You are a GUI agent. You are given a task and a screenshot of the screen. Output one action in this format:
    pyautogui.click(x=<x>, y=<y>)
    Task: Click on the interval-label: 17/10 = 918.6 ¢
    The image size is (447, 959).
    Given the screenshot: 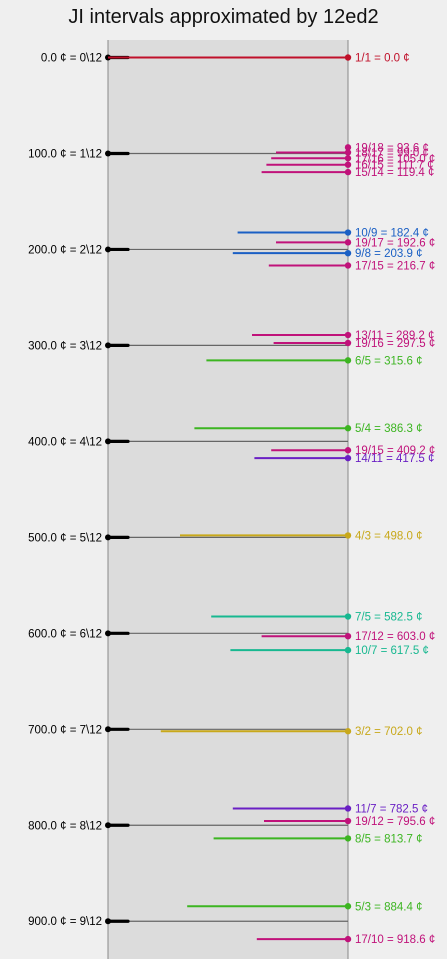 What is the action you would take?
    pyautogui.click(x=395, y=940)
    